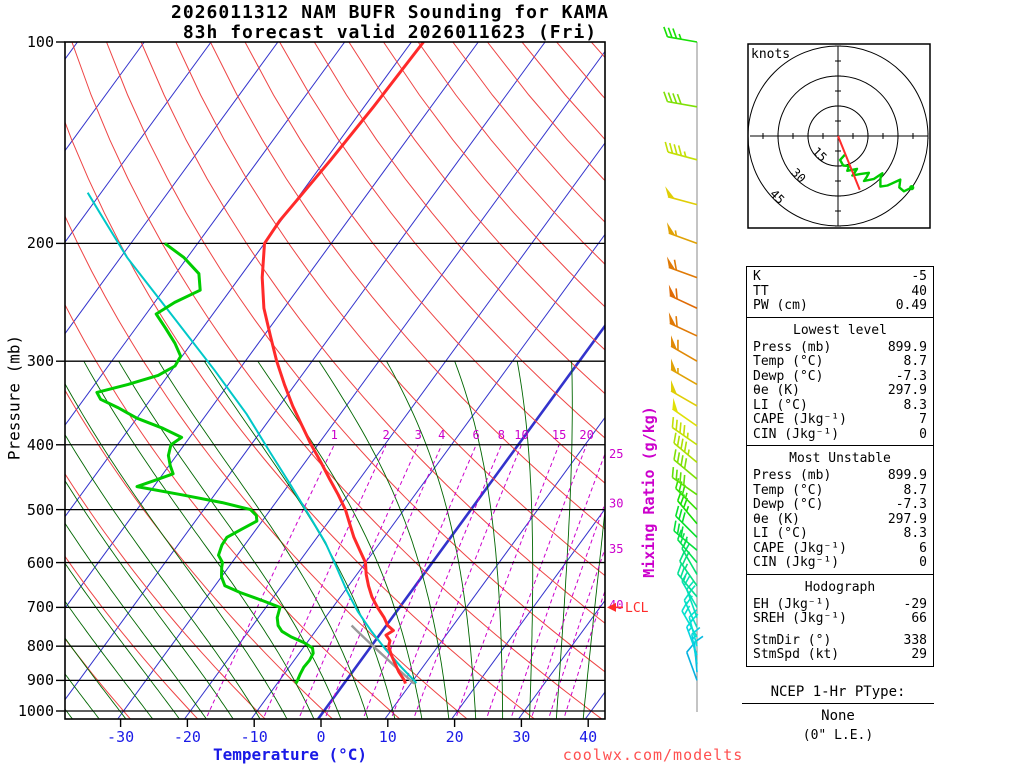  I want to click on most-unstable-indices-row: LI (°C) 8.3, so click(840, 534).